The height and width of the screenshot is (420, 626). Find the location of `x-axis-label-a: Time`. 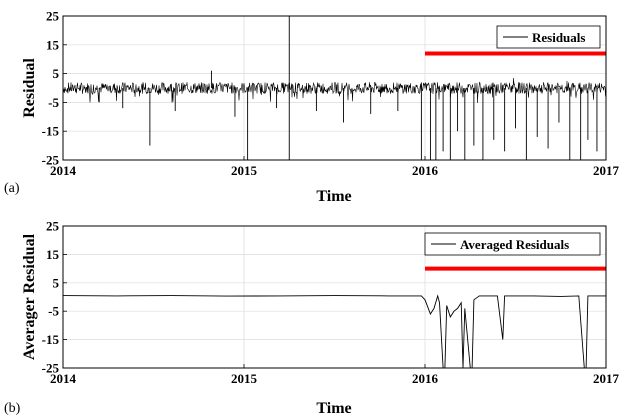

x-axis-label-a: Time is located at coordinates (333, 196).